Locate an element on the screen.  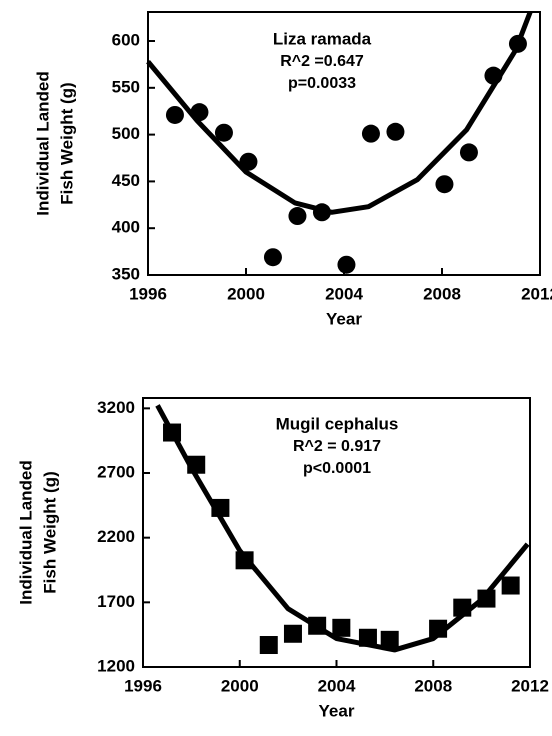
y-tick-label: 500 is located at coordinates (126, 133).